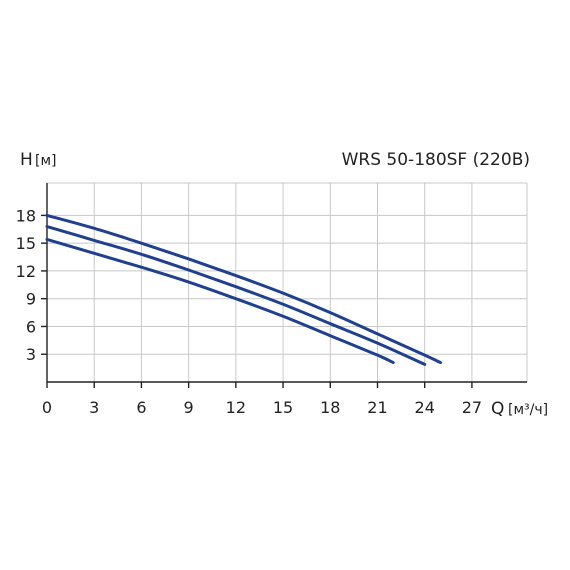  Describe the element at coordinates (26, 160) in the screenshot. I see `y-axis-title: H` at that location.